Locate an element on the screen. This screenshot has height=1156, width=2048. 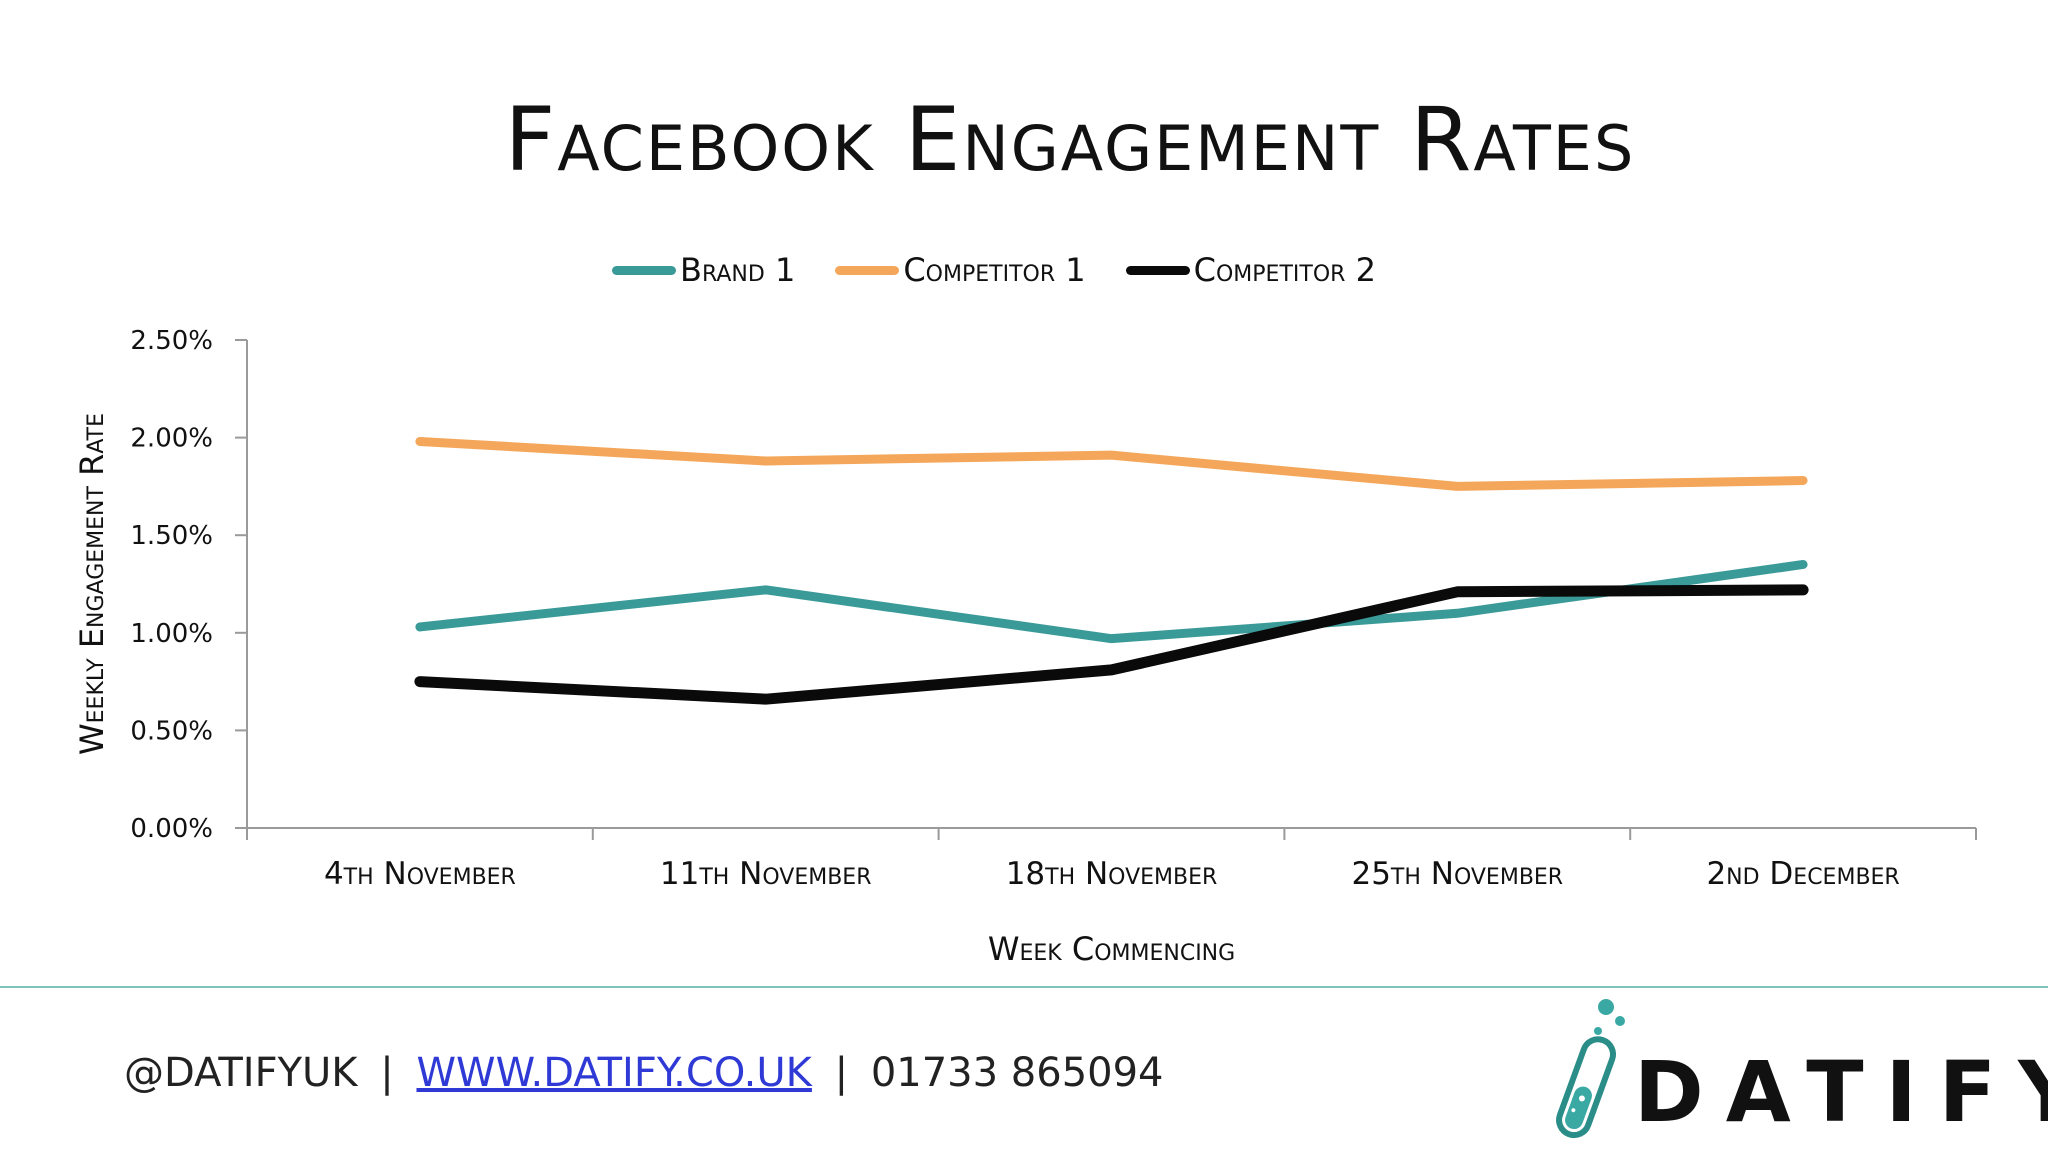
x-tick-label: 25th November is located at coordinates (1457, 874).